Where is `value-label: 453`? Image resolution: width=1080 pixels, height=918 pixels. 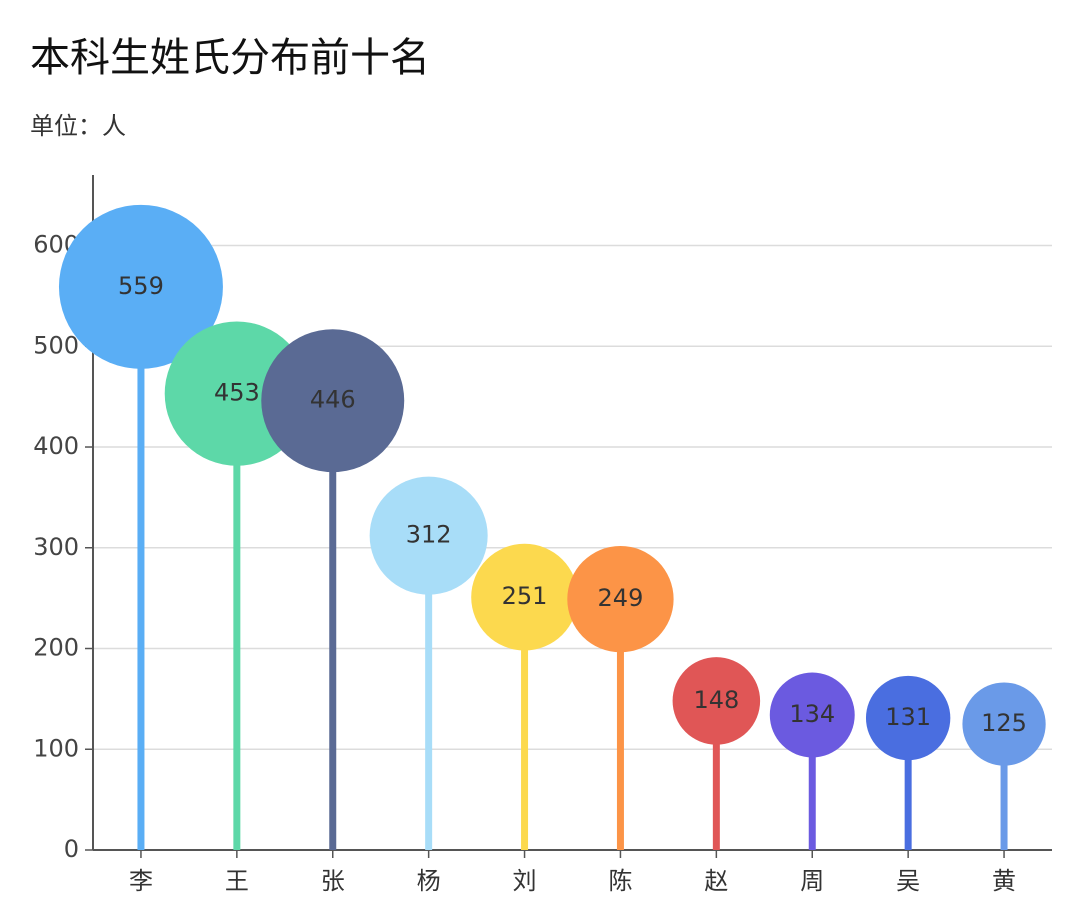
value-label: 453 is located at coordinates (237, 393).